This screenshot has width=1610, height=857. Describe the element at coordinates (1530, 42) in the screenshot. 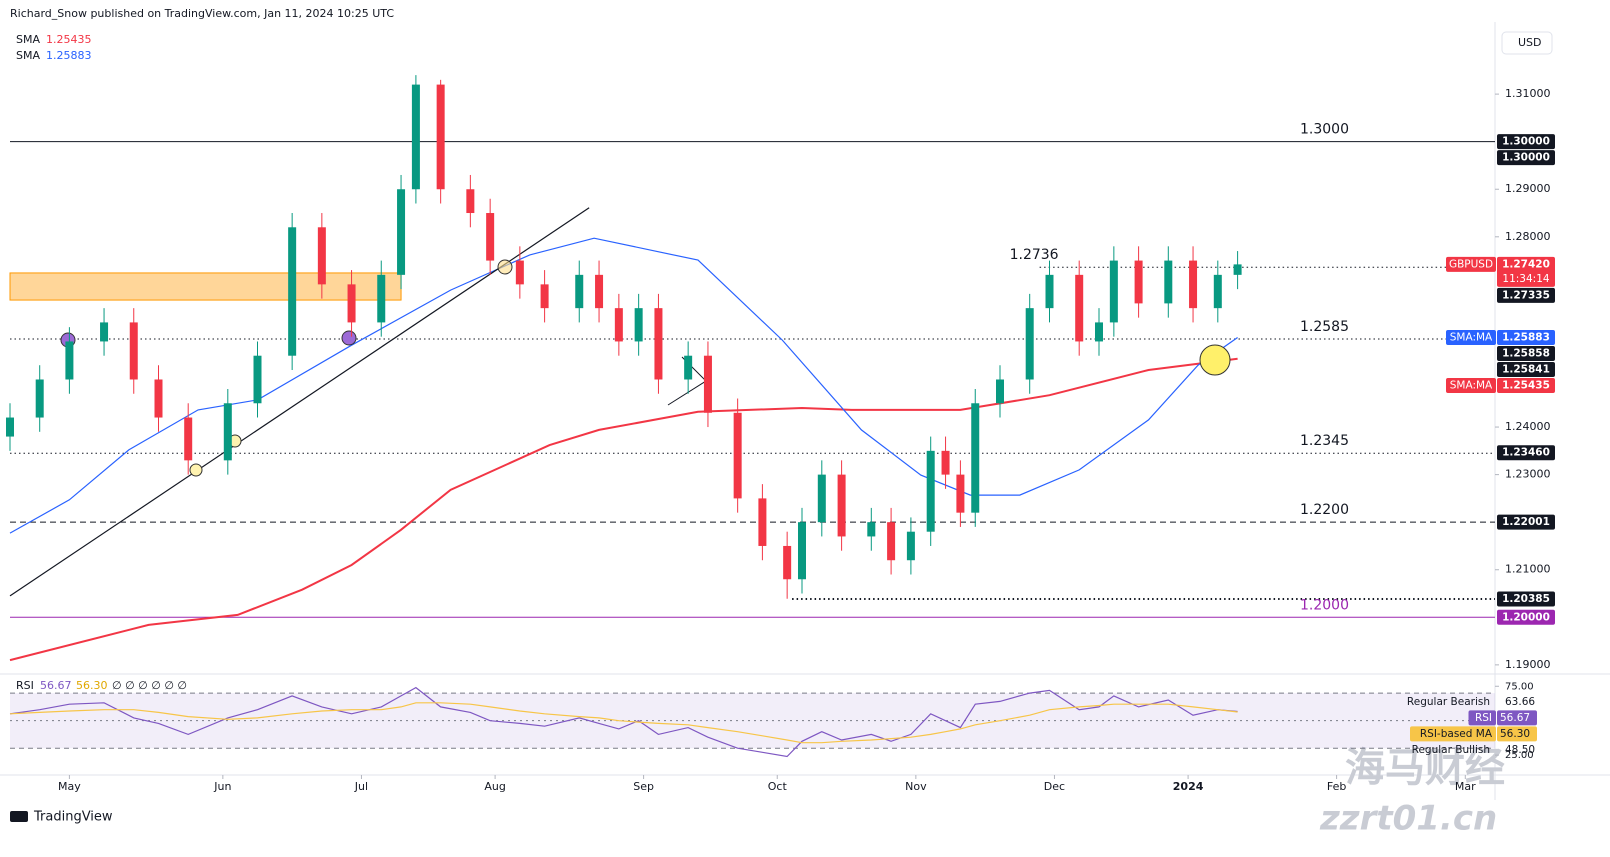

I see `currency: USD` at that location.